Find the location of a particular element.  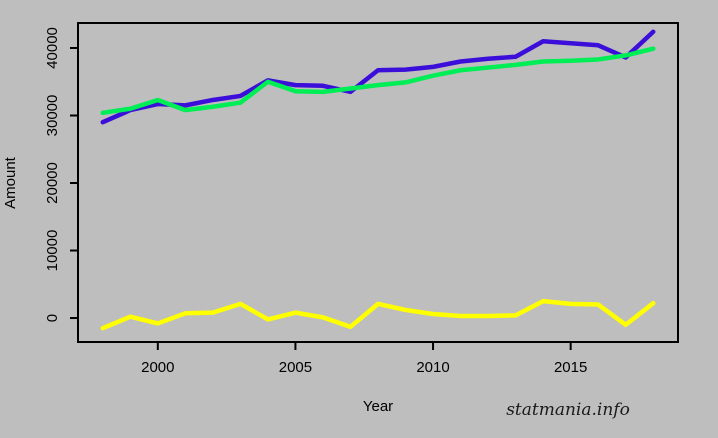

x-axis-title: Year is located at coordinates (378, 406).